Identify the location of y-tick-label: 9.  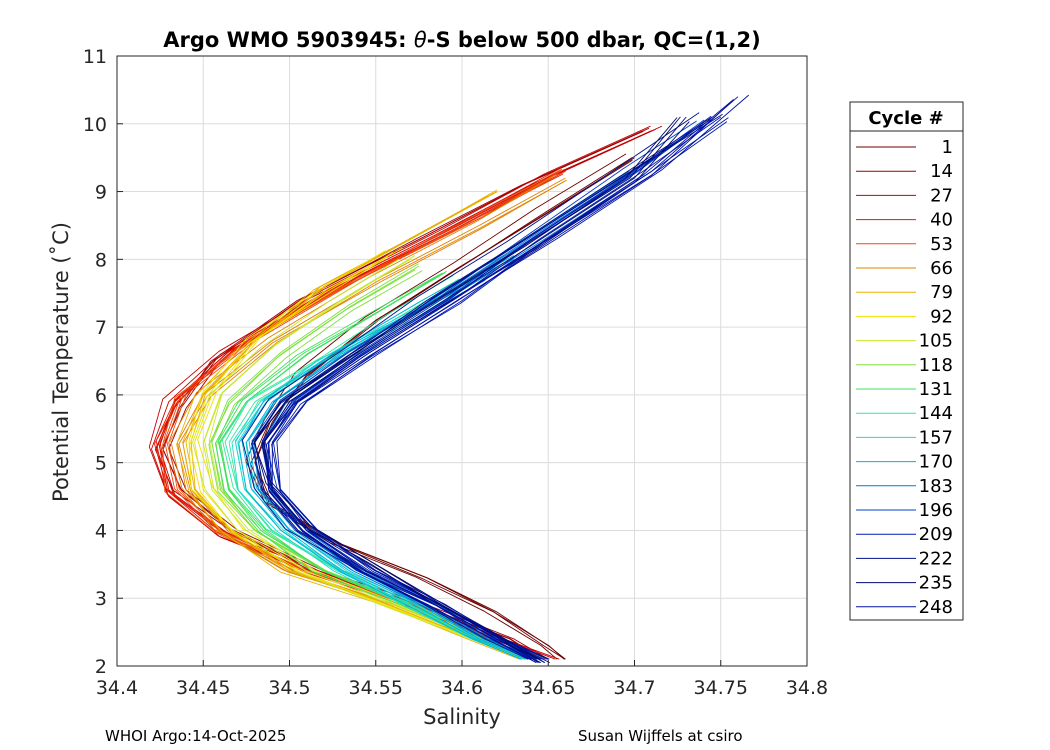
(101, 193).